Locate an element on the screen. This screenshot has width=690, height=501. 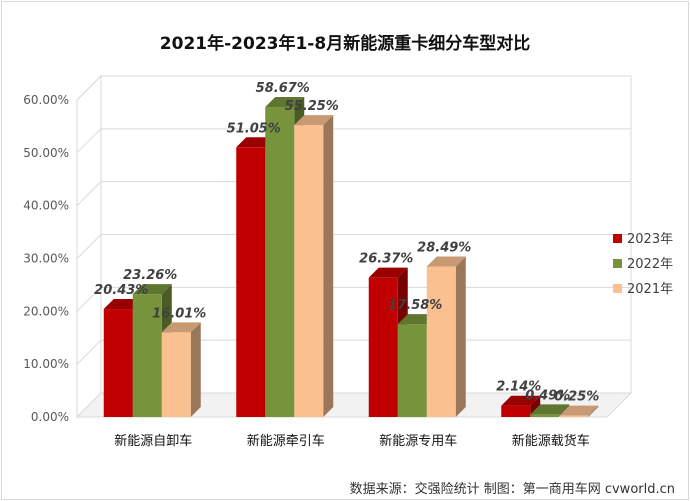
category-label: 新能源牵引车 is located at coordinates (286, 441).